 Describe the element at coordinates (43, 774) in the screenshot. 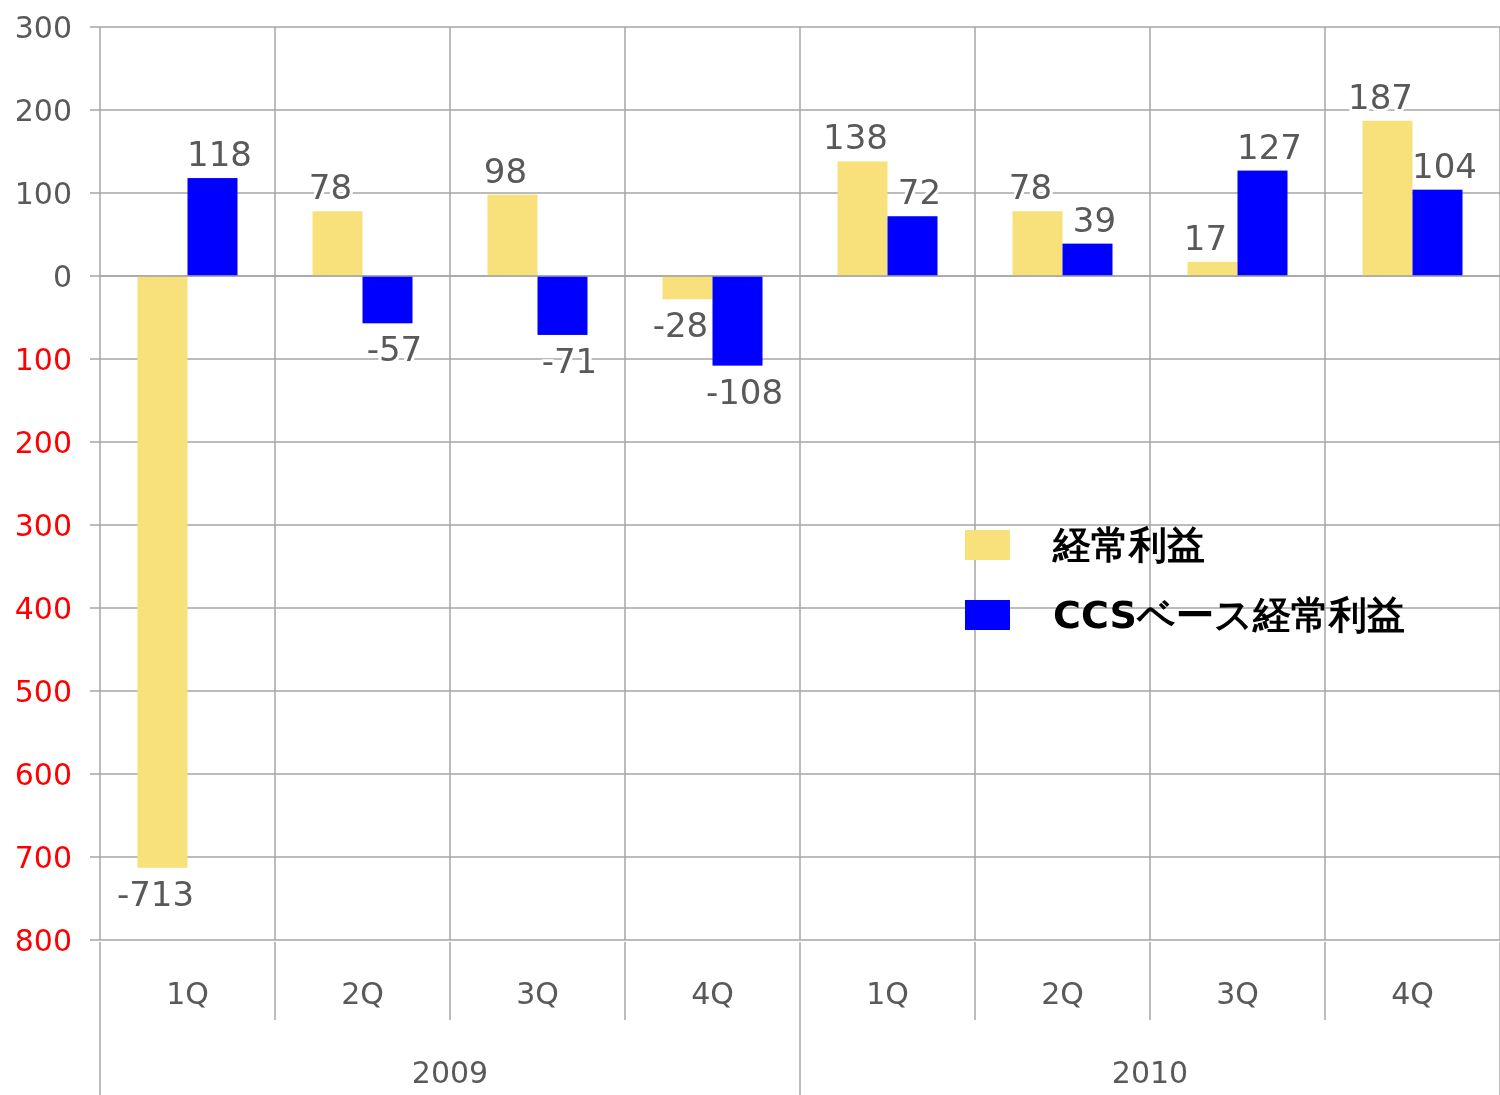

I see `y-tick-label: 600` at that location.